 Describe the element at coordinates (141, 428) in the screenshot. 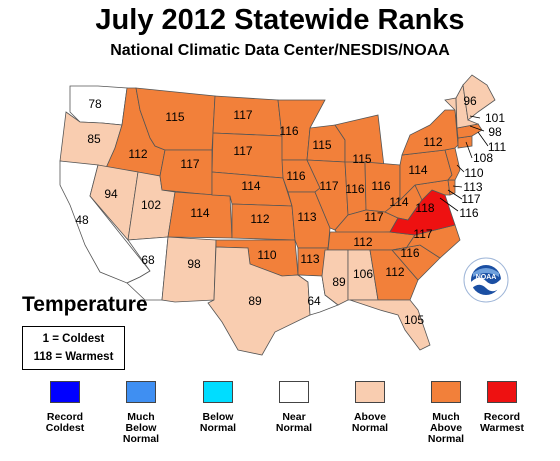

I see `legend-label-much-below-normal: Much Below Normal` at that location.